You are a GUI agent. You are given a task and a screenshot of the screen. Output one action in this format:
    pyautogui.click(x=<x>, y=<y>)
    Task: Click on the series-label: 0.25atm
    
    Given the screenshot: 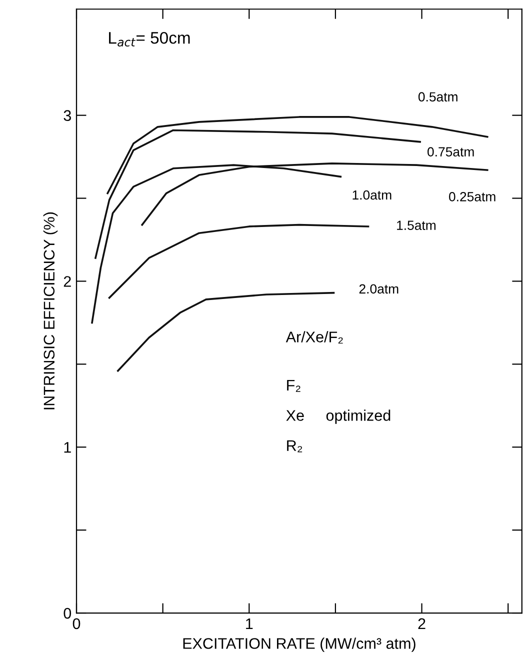 What is the action you would take?
    pyautogui.click(x=472, y=197)
    